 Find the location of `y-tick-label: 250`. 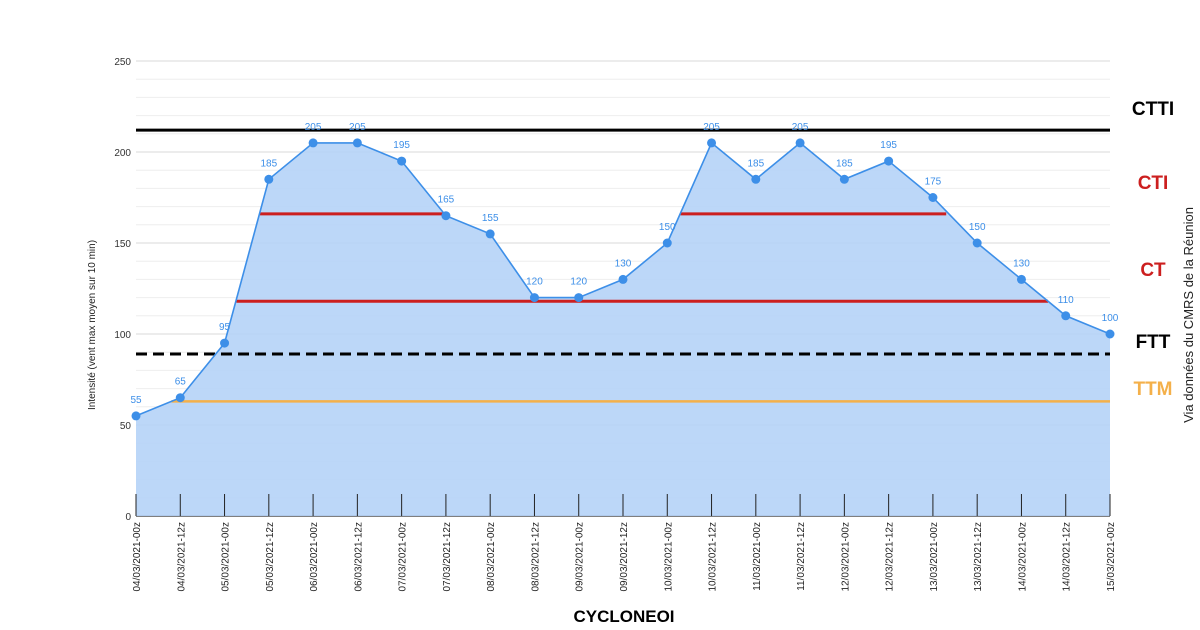

y-tick-label: 250 is located at coordinates (122, 62).